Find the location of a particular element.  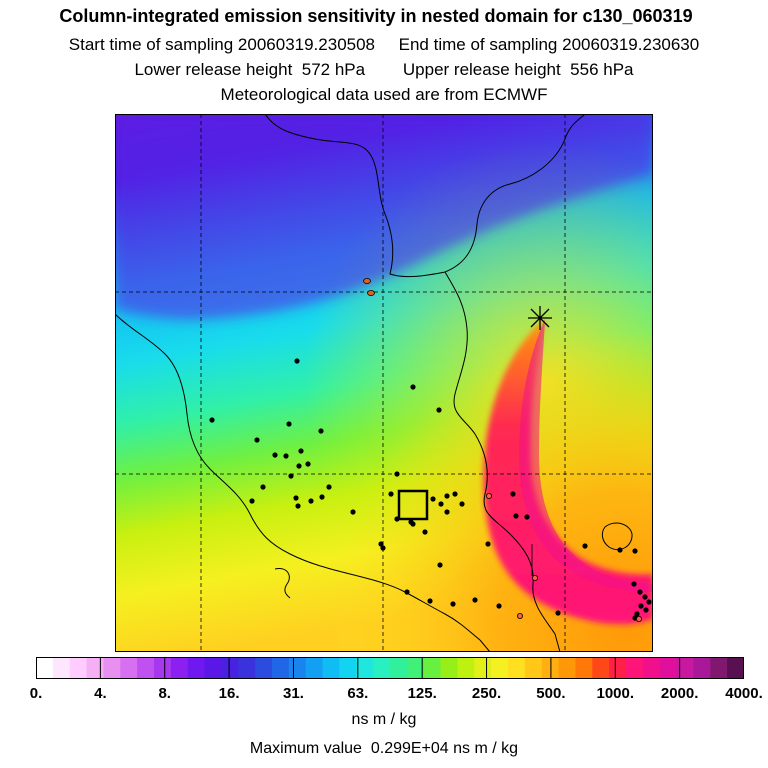

colorbar-tick-label: 0. is located at coordinates (36, 693).